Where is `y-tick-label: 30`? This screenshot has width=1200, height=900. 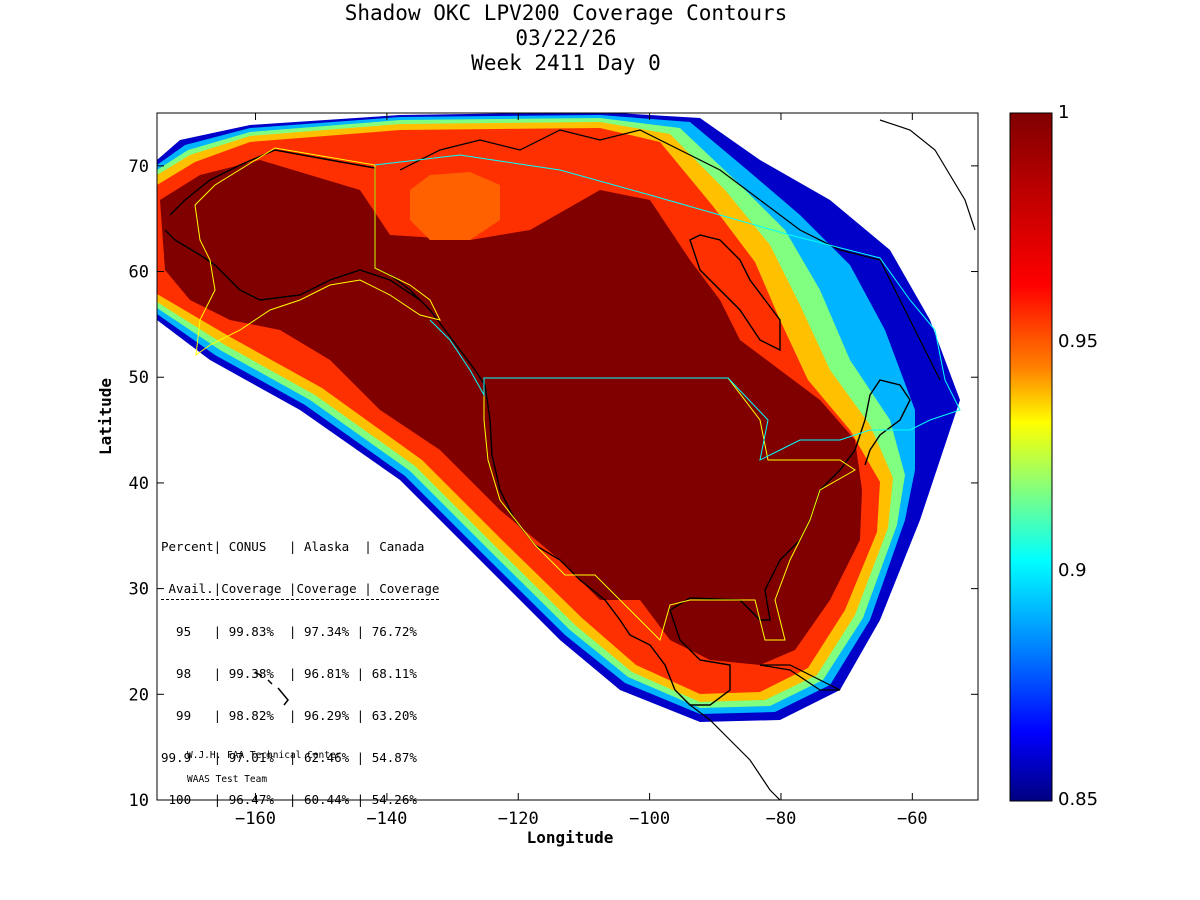
y-tick-label: 30 is located at coordinates (139, 590).